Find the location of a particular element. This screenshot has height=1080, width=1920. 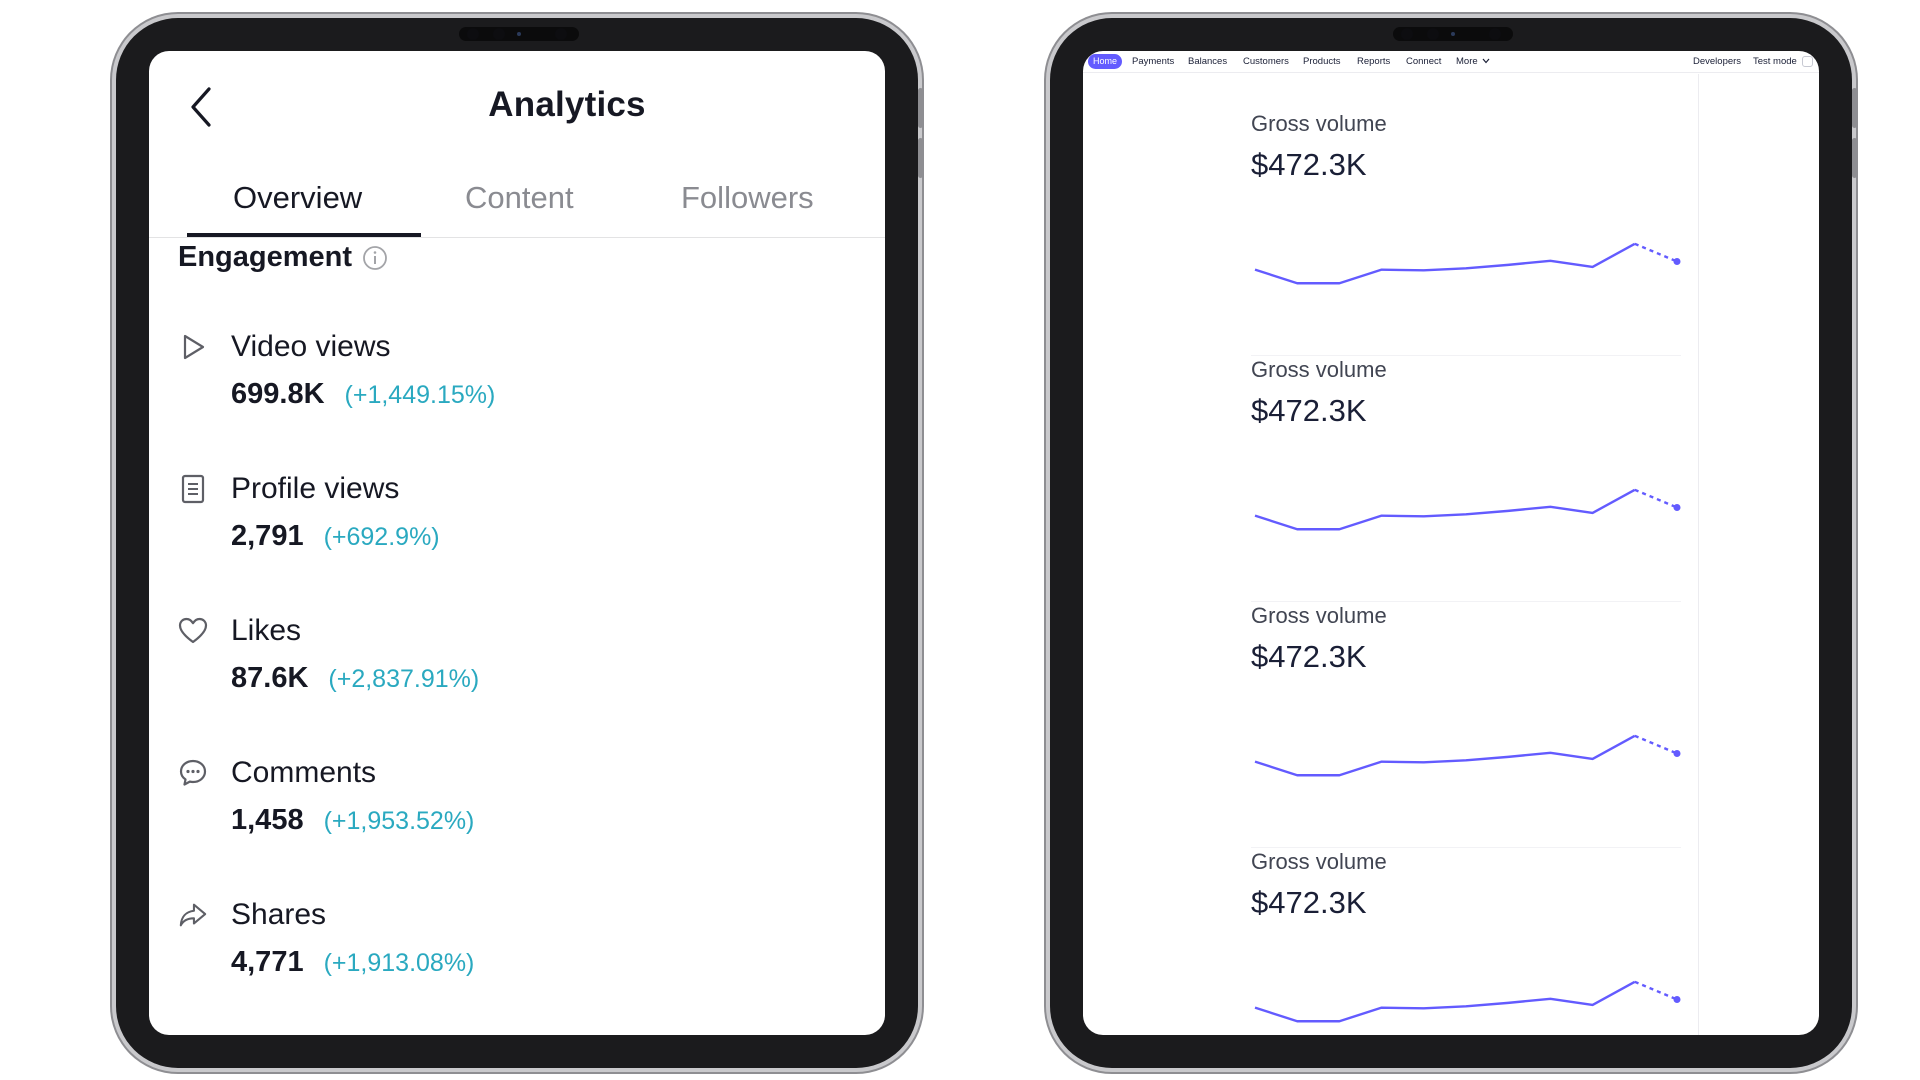

metric-profile-views: Profile views 2,791 (+692.9%) is located at coordinates (478, 510).